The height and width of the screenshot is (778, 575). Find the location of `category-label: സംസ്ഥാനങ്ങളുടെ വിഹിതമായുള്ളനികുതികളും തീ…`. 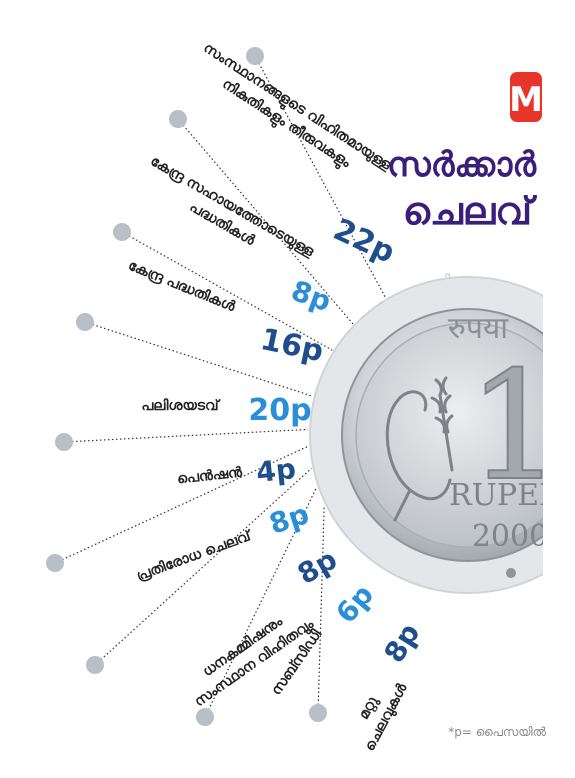

category-label: സംസ്ഥാനങ്ങളുടെ വിഹിതമായുള്ളനികുതികളും തീ… is located at coordinates (291, 116).